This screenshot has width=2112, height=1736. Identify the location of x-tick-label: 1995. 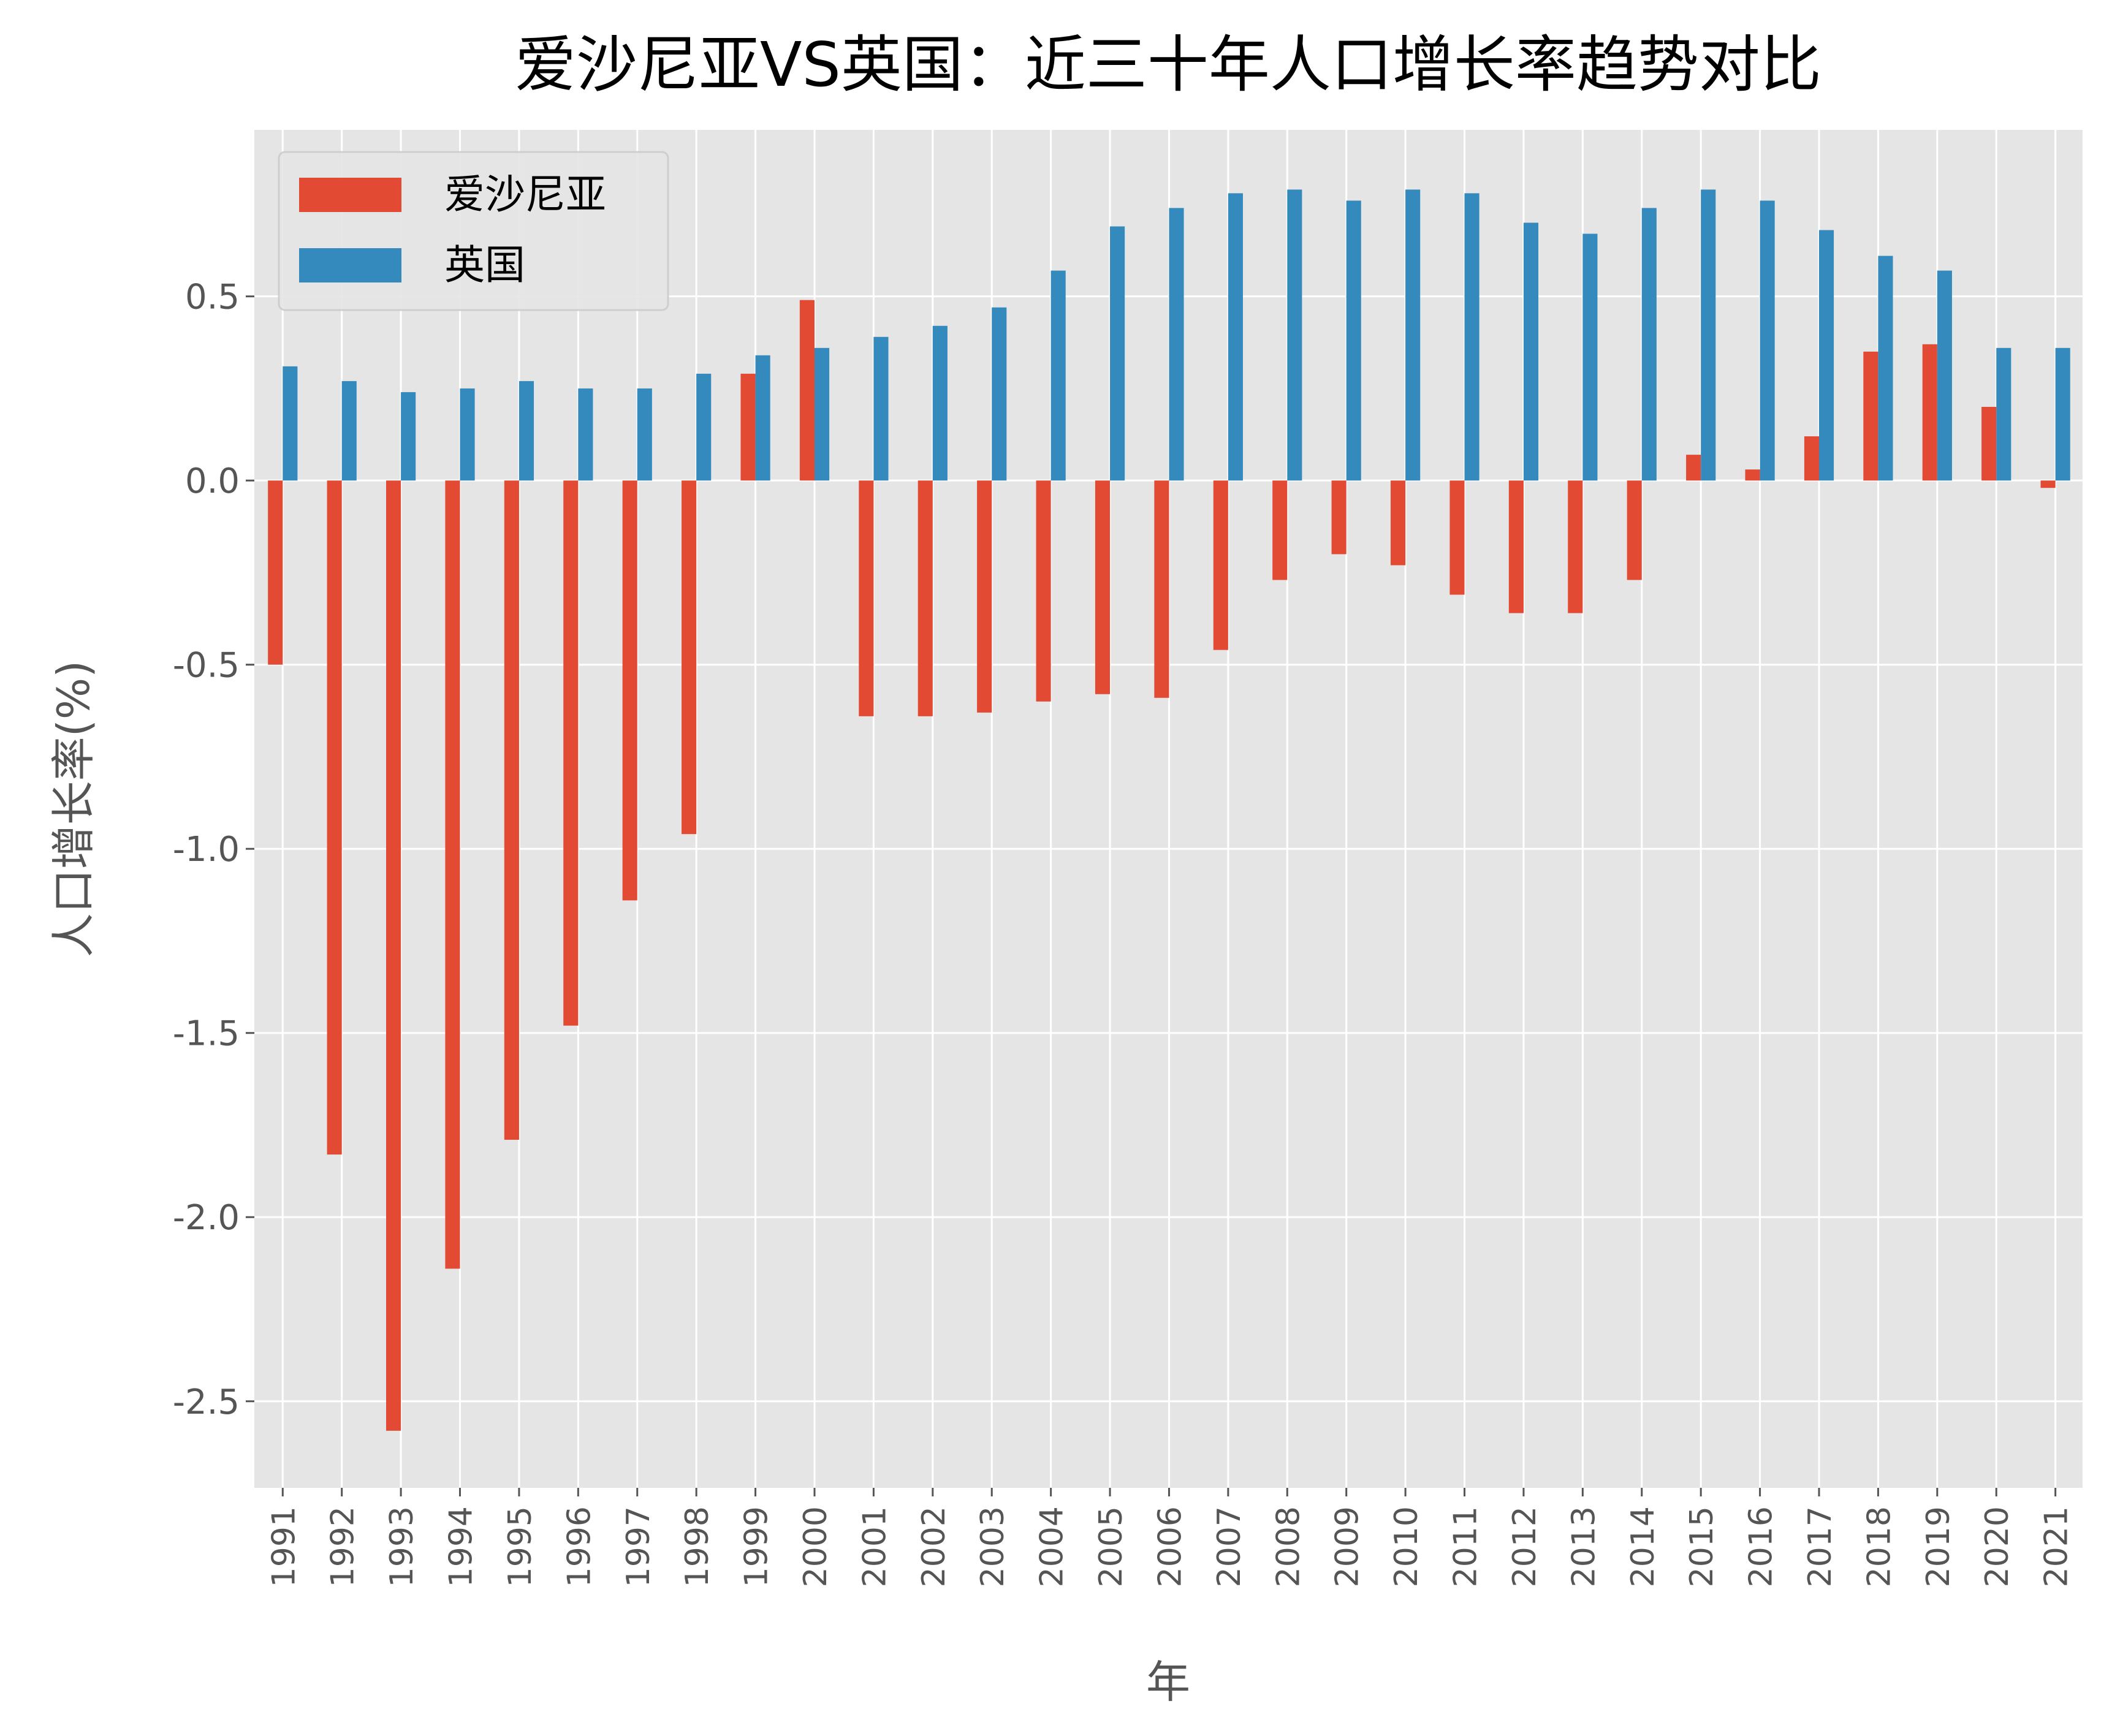
(520, 1546).